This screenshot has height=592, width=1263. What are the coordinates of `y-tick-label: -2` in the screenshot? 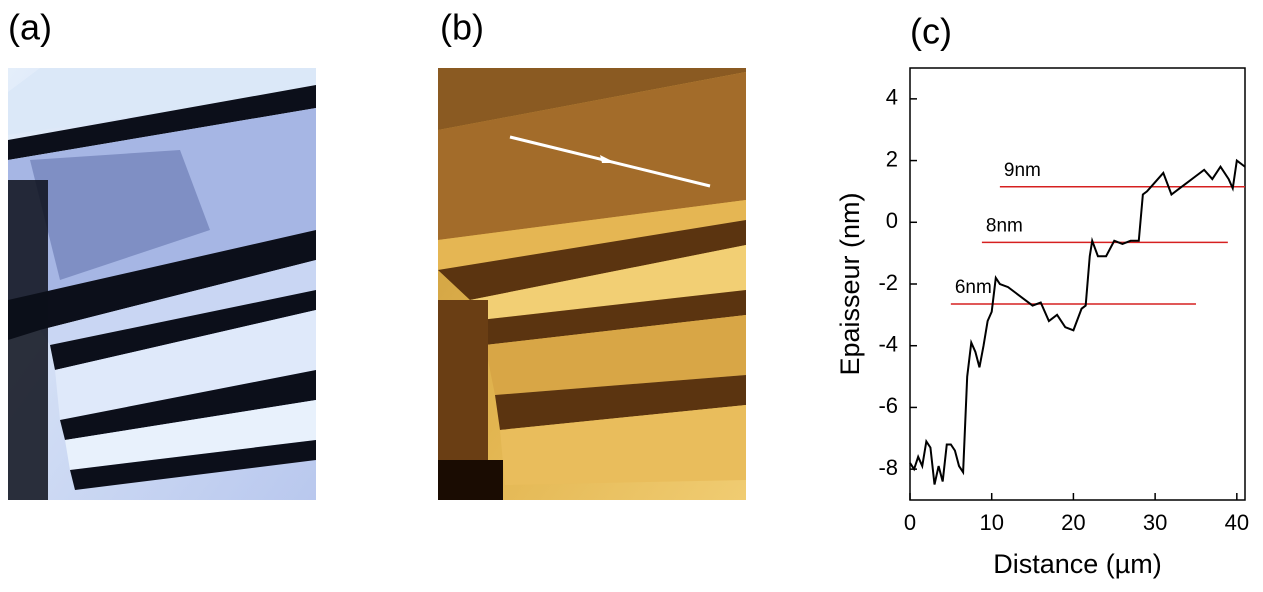 It's located at (888, 282).